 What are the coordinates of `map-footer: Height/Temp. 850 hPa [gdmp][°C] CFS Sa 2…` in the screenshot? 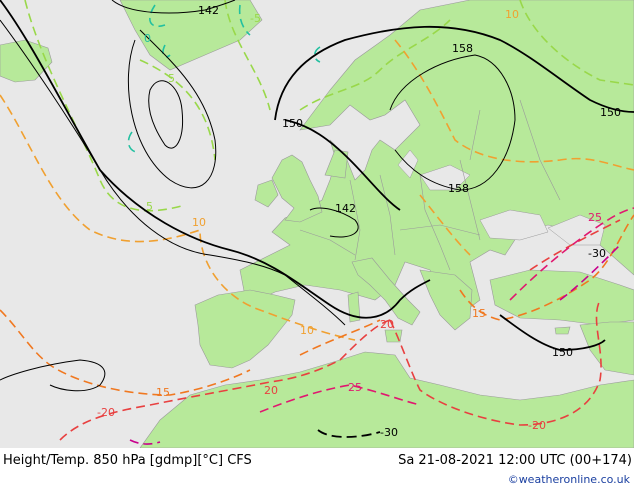 It's located at (317, 469).